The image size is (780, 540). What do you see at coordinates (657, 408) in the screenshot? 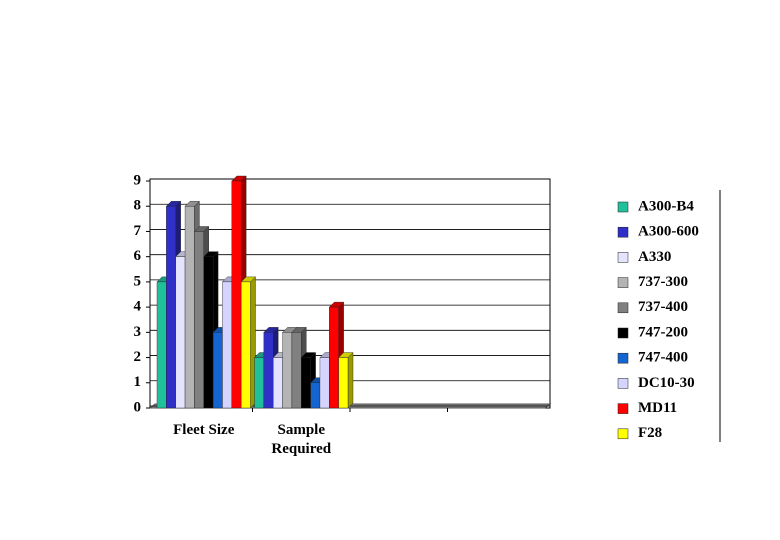
I see `legend-label: MD11` at bounding box center [657, 408].